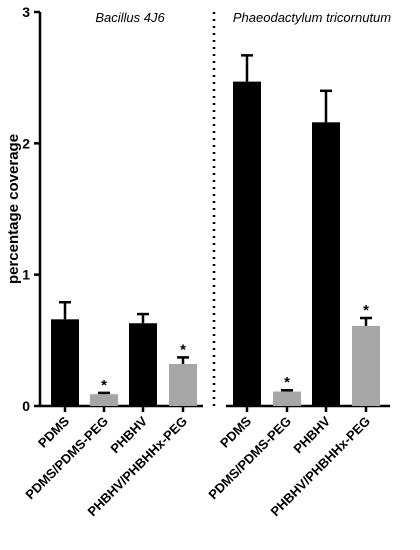 The width and height of the screenshot is (420, 550). Describe the element at coordinates (26, 275) in the screenshot. I see `y-tick-label: 1` at that location.